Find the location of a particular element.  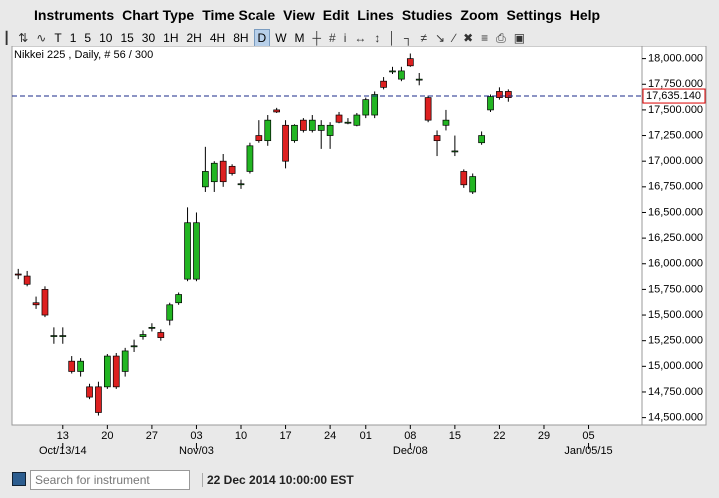

menu-item: Instruments is located at coordinates (74, 15).